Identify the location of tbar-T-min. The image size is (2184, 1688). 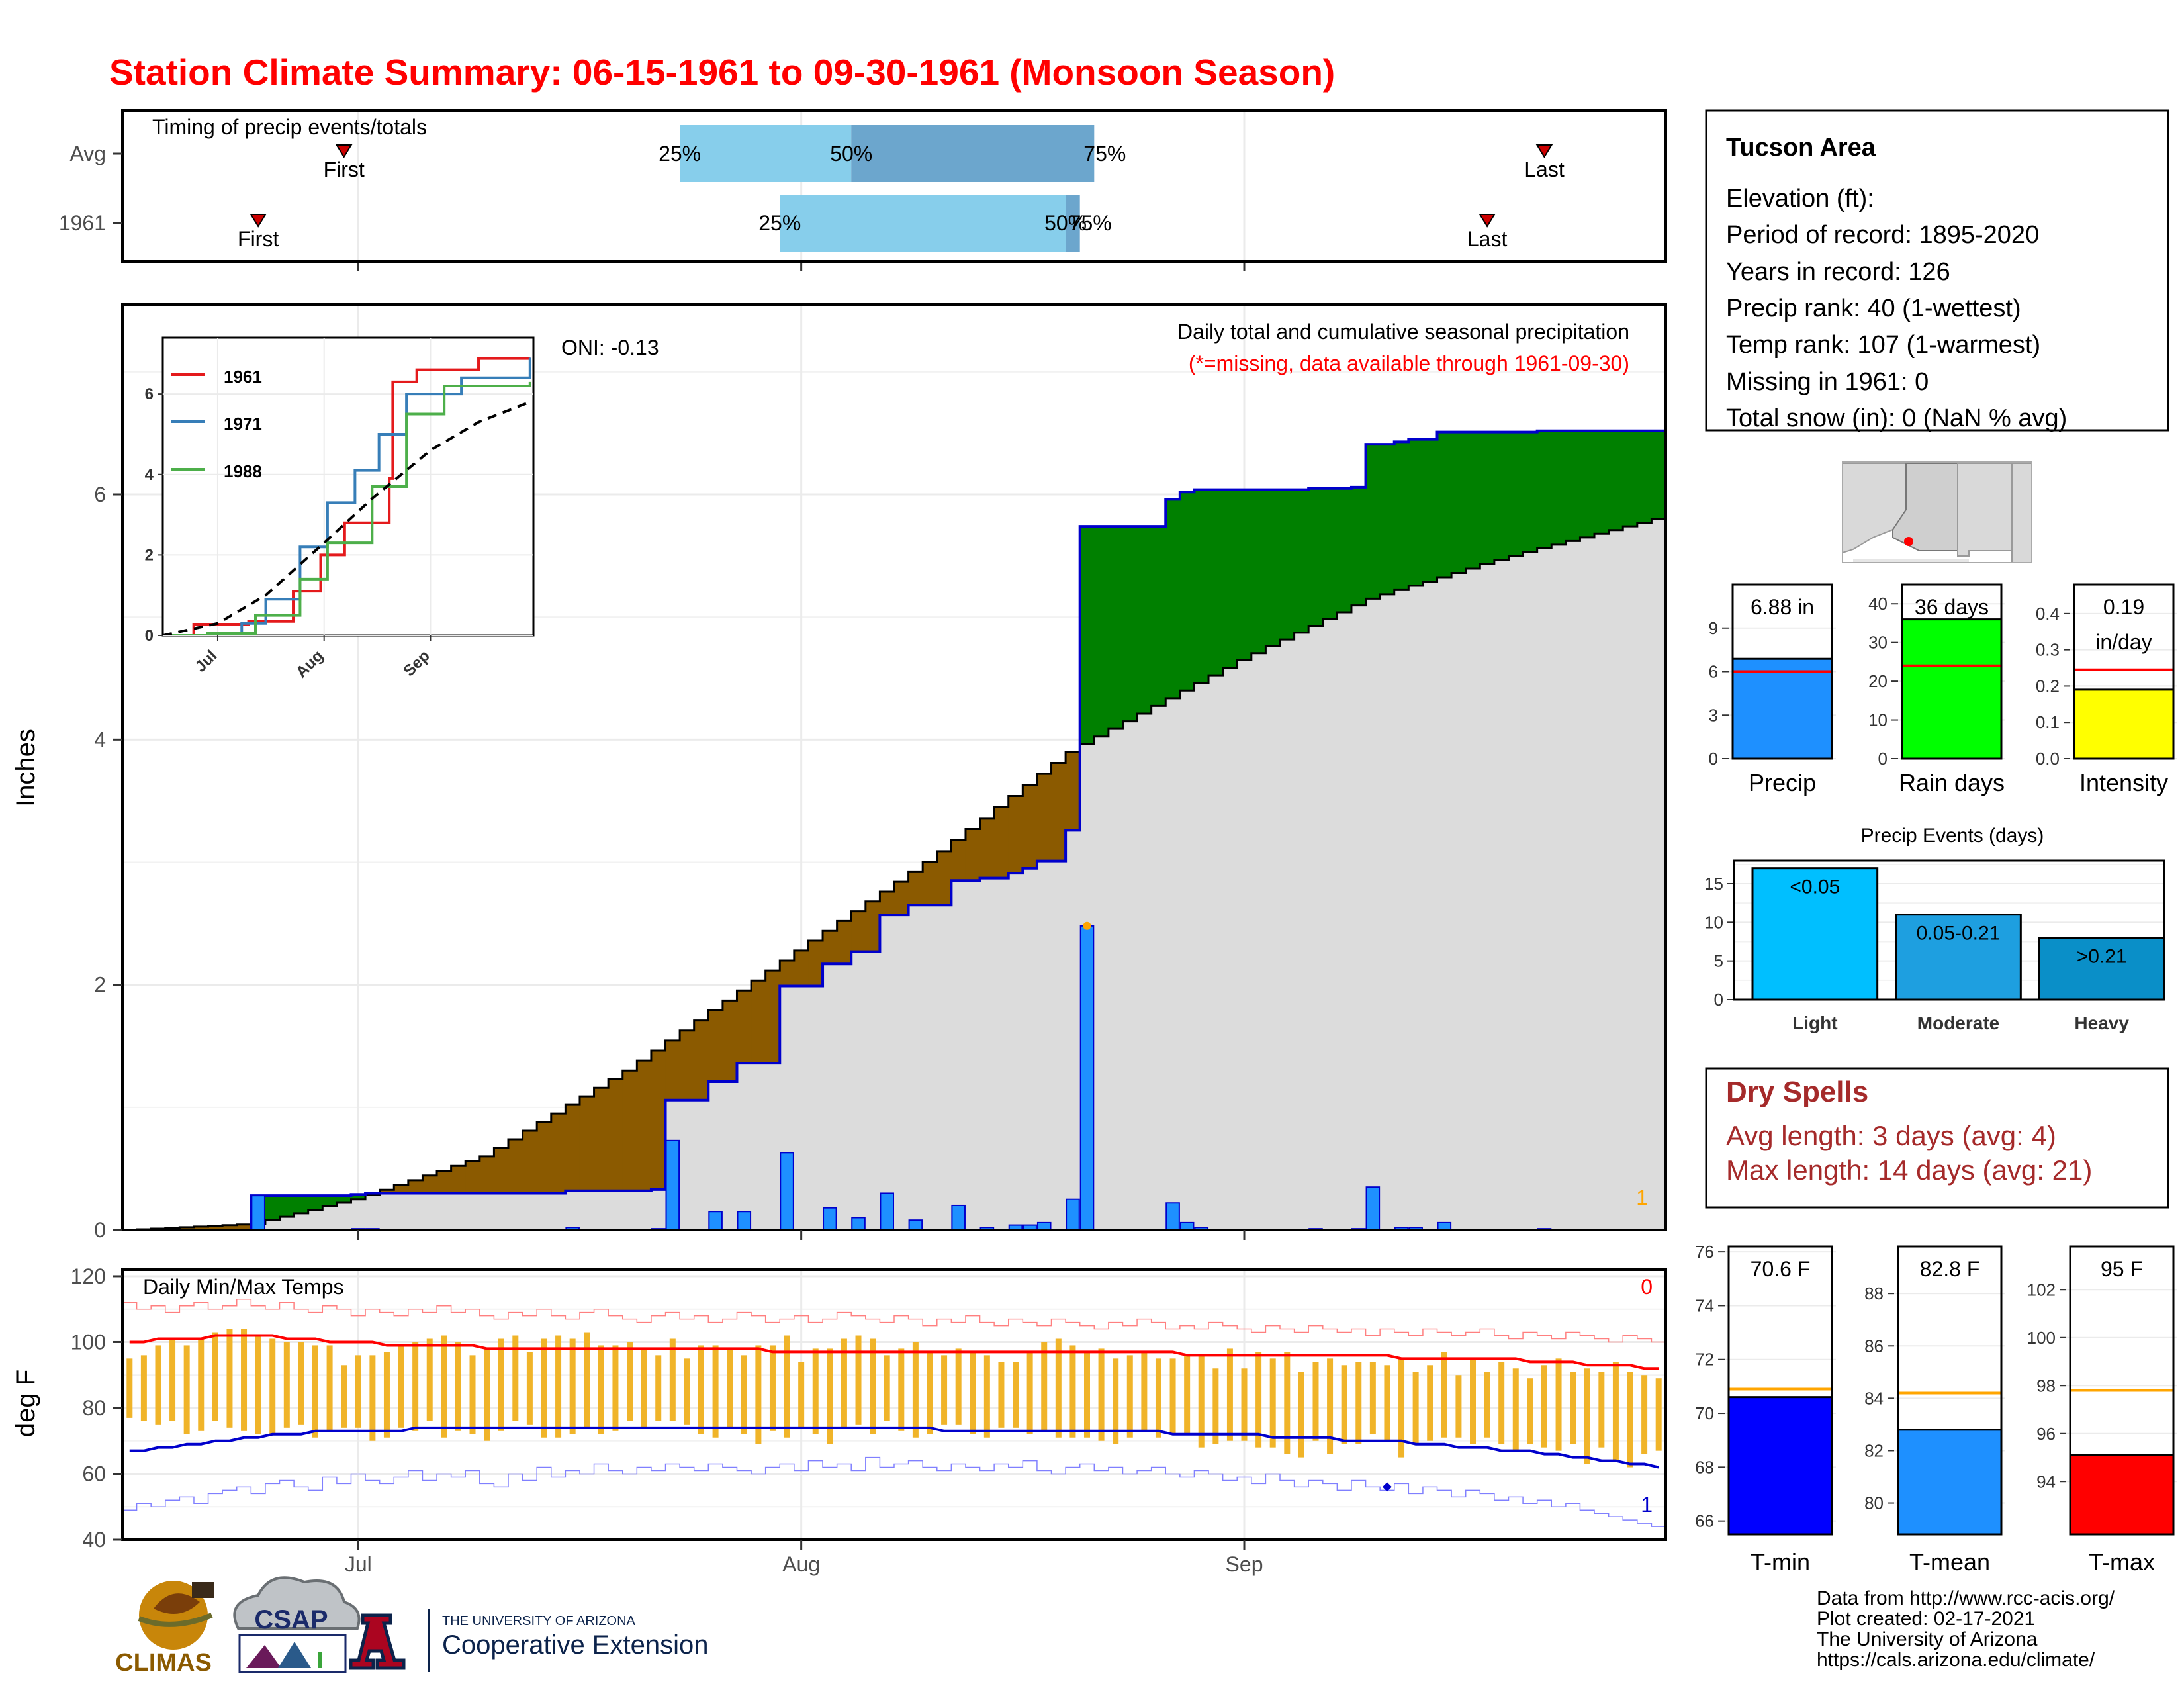
(1780, 1466).